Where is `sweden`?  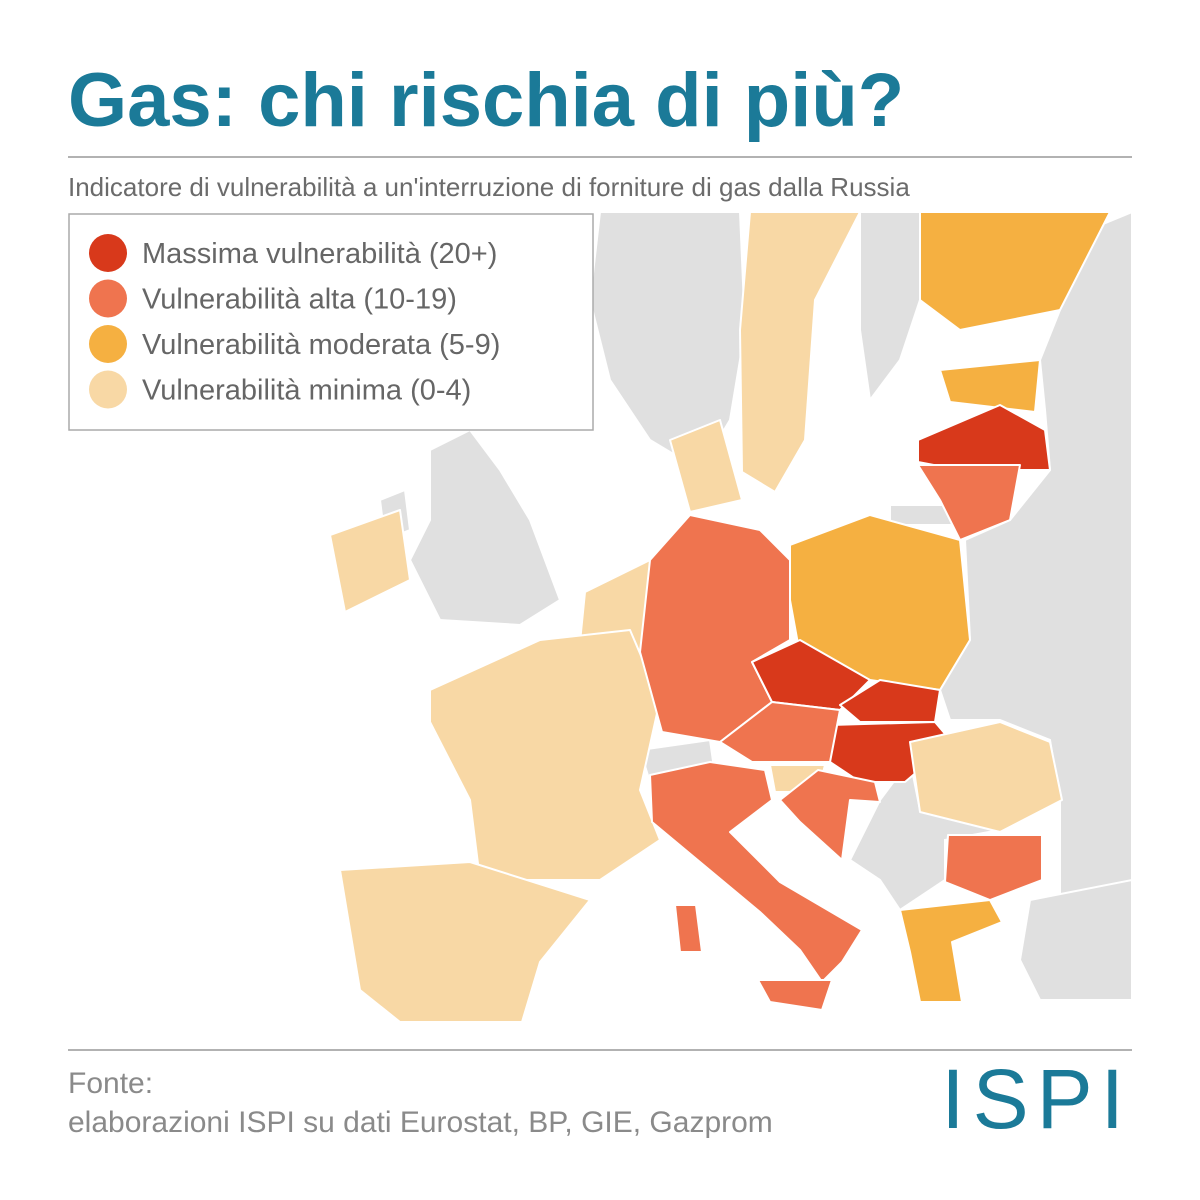
sweden is located at coordinates (800, 352).